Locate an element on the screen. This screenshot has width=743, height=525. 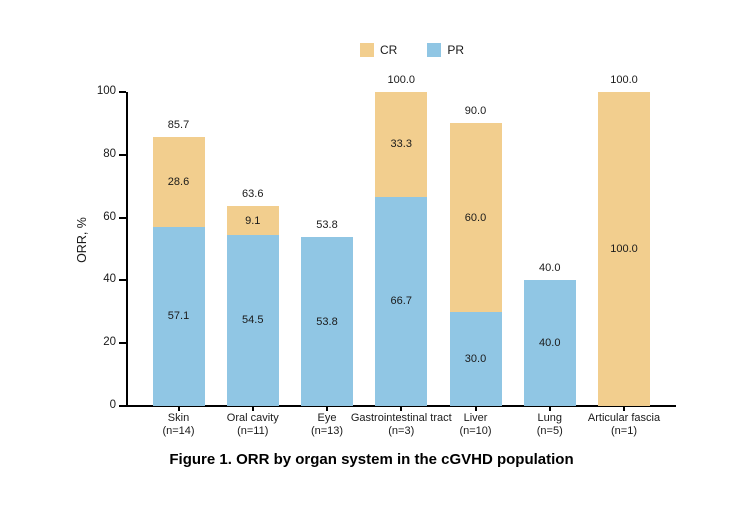
bar-total-label: 85.7 is located at coordinates (178, 124).